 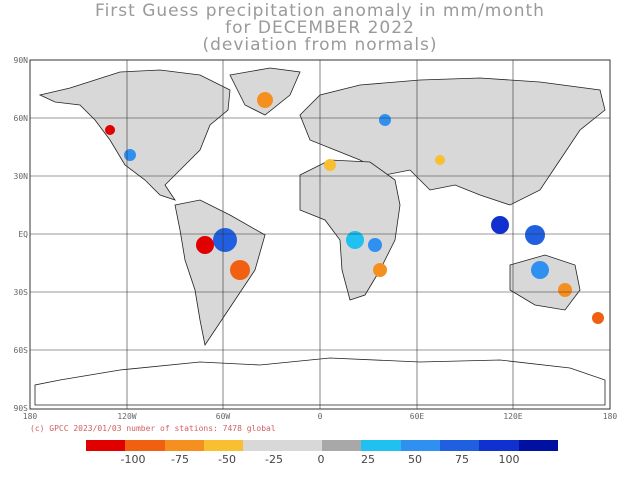 What do you see at coordinates (20, 408) in the screenshot?
I see `lat-label: 90S` at bounding box center [20, 408].